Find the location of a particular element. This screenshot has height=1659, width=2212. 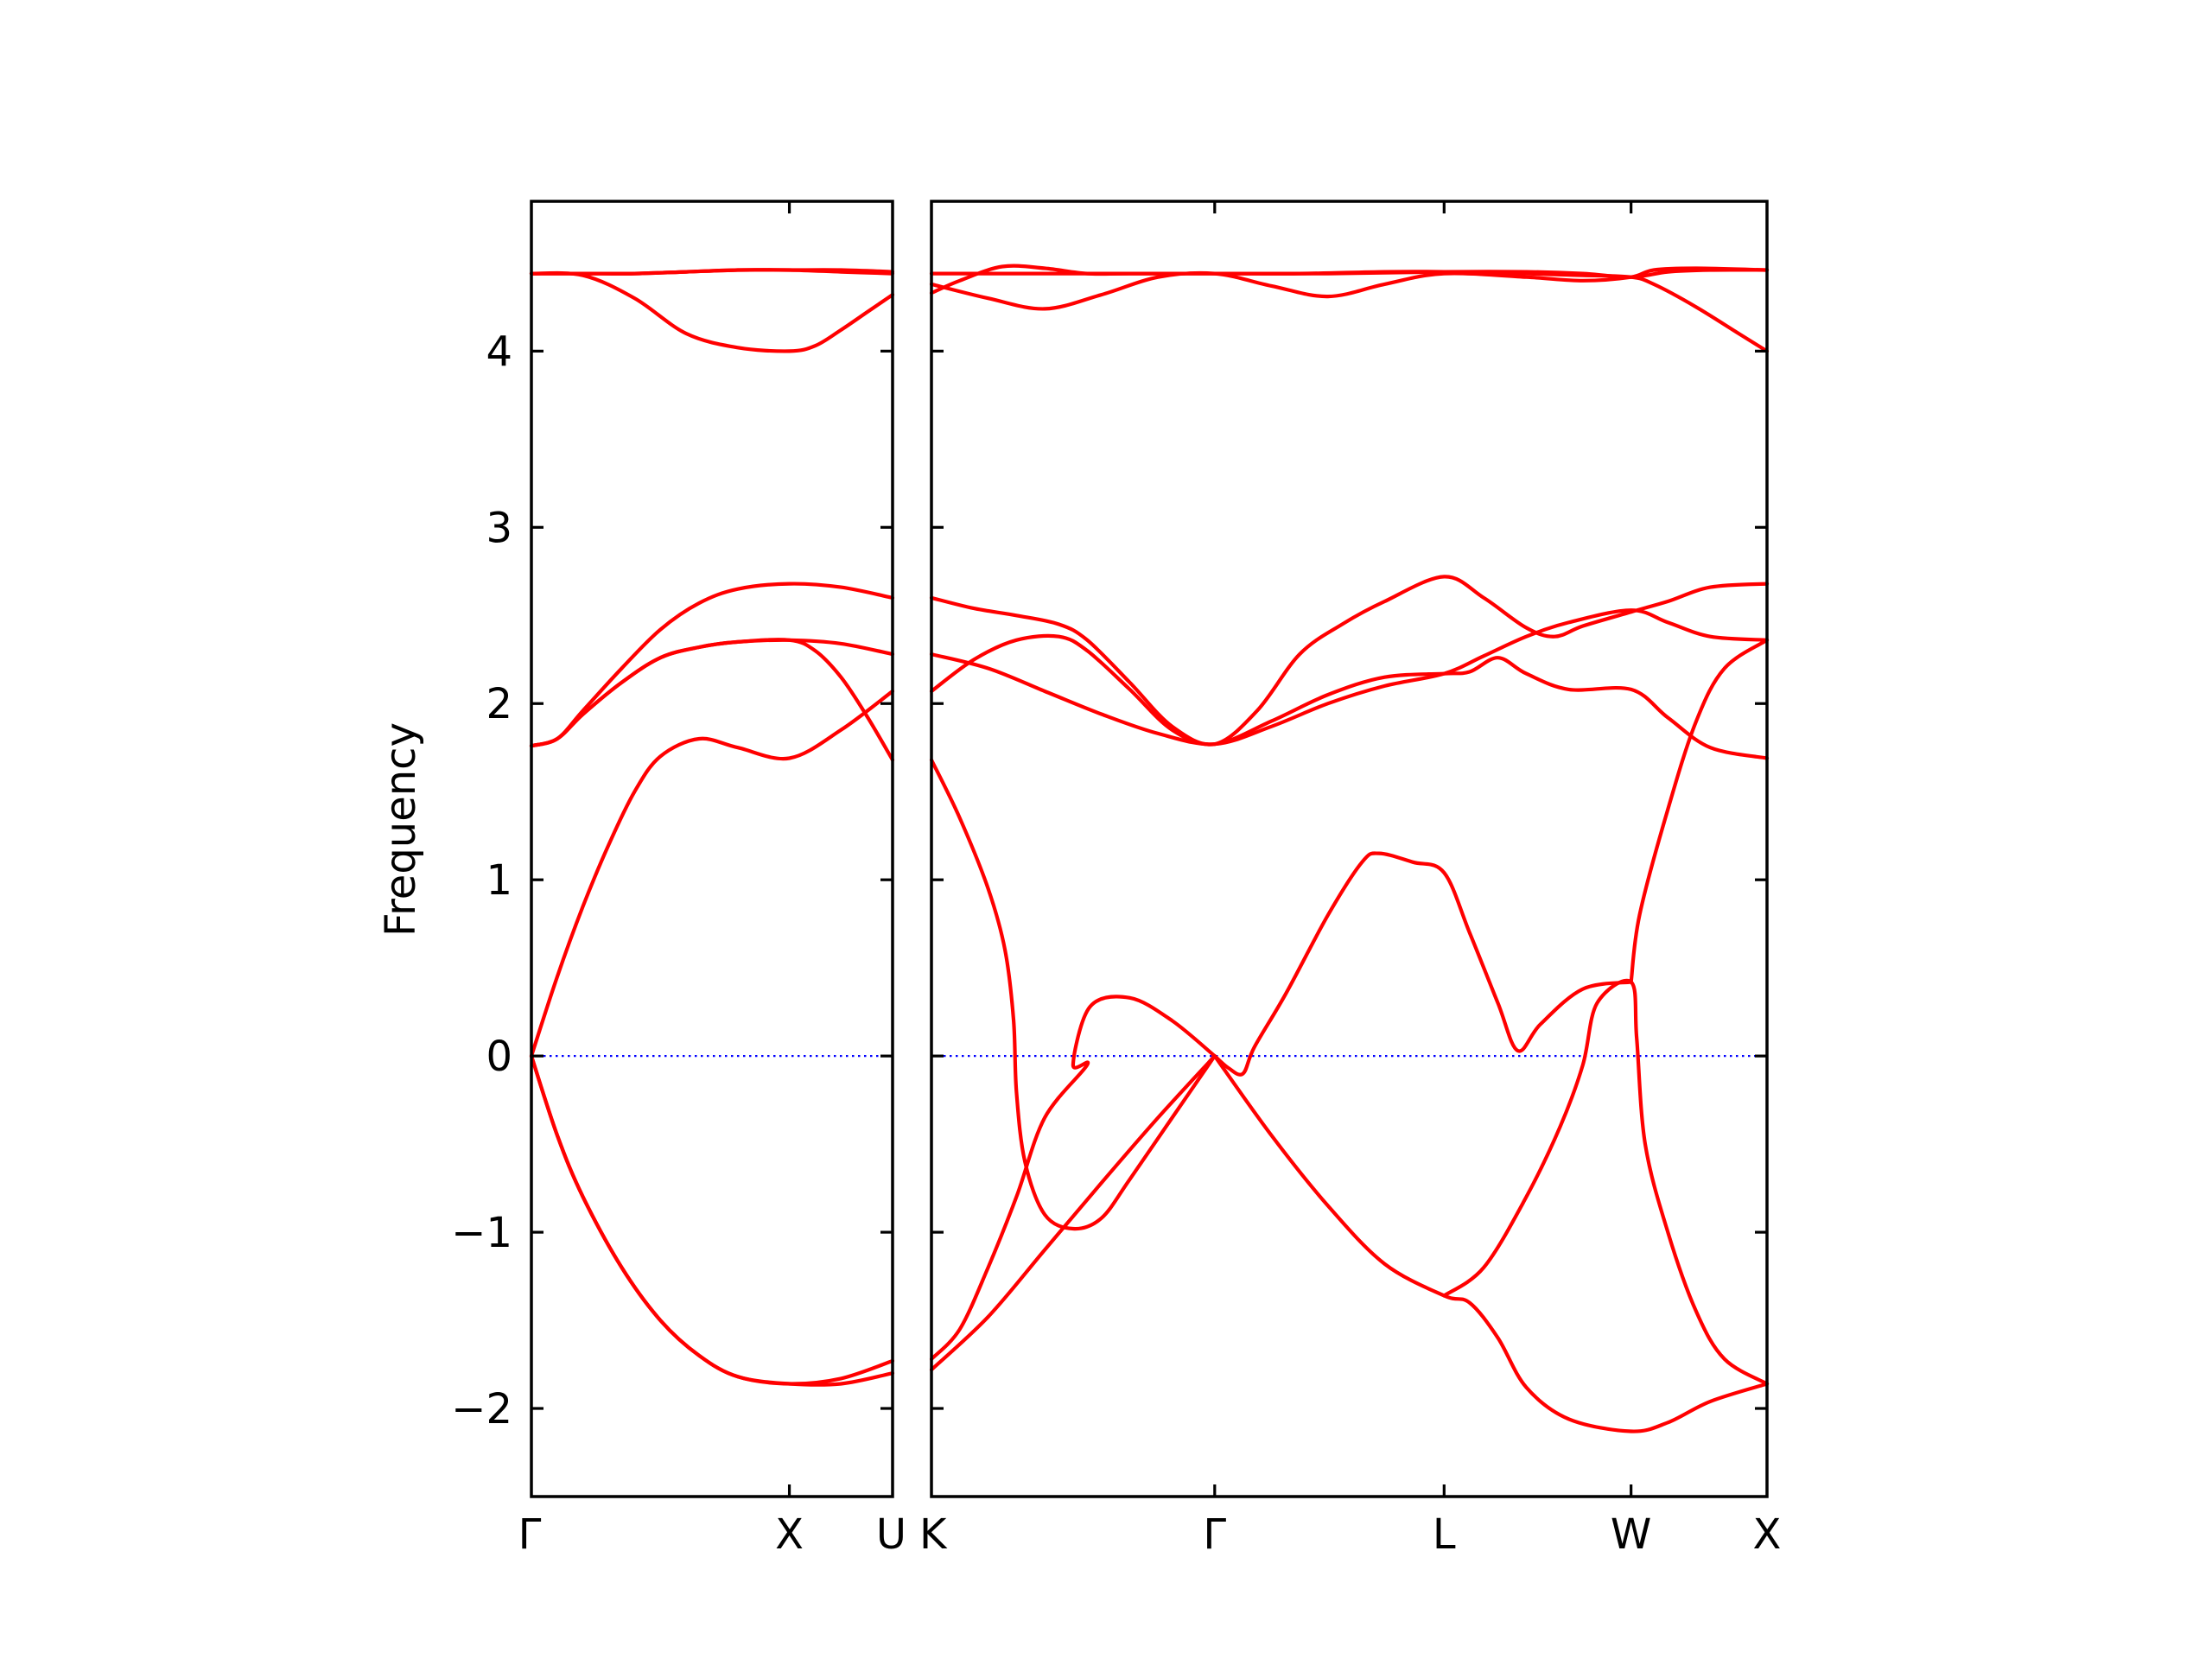

x-tick-label: U is located at coordinates (891, 1534).